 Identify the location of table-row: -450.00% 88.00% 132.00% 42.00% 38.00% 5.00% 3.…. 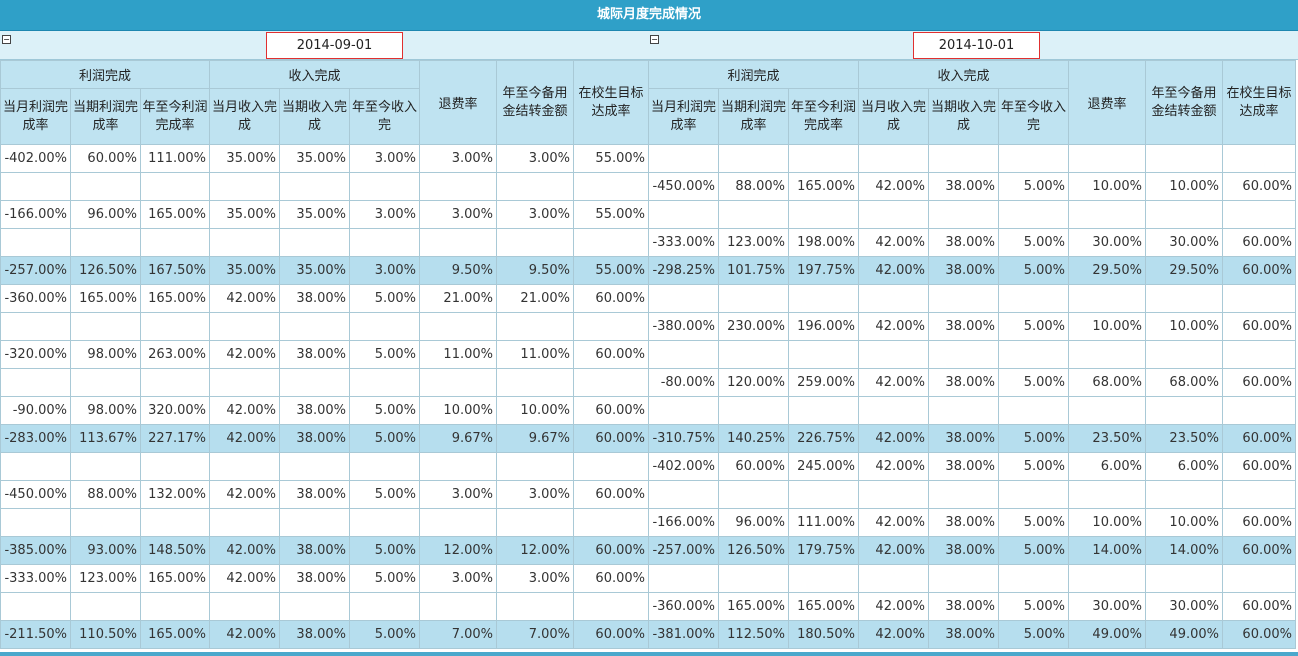
(648, 494).